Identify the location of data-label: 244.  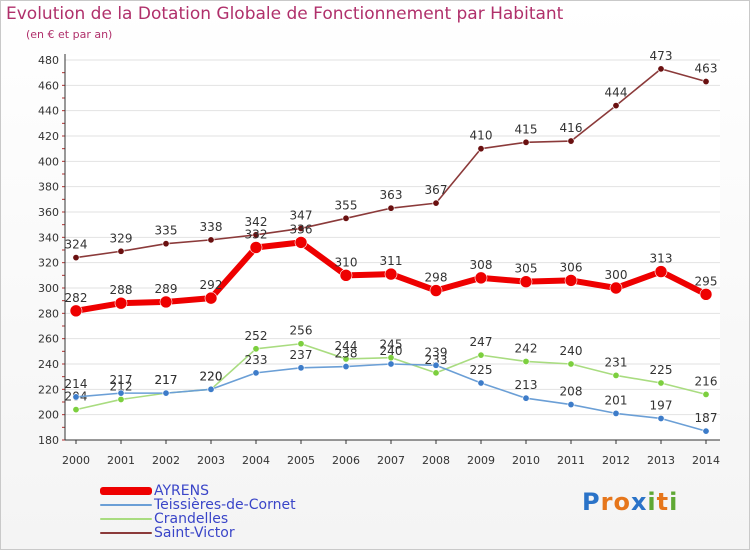
(346, 346).